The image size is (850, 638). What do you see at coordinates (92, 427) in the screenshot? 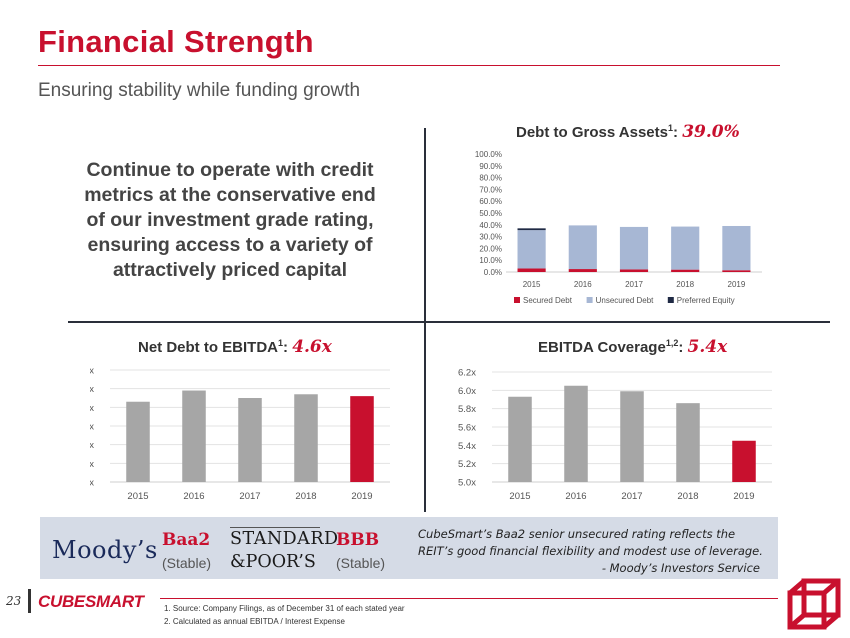
I see `y-tick-label: 3.0x` at bounding box center [92, 427].